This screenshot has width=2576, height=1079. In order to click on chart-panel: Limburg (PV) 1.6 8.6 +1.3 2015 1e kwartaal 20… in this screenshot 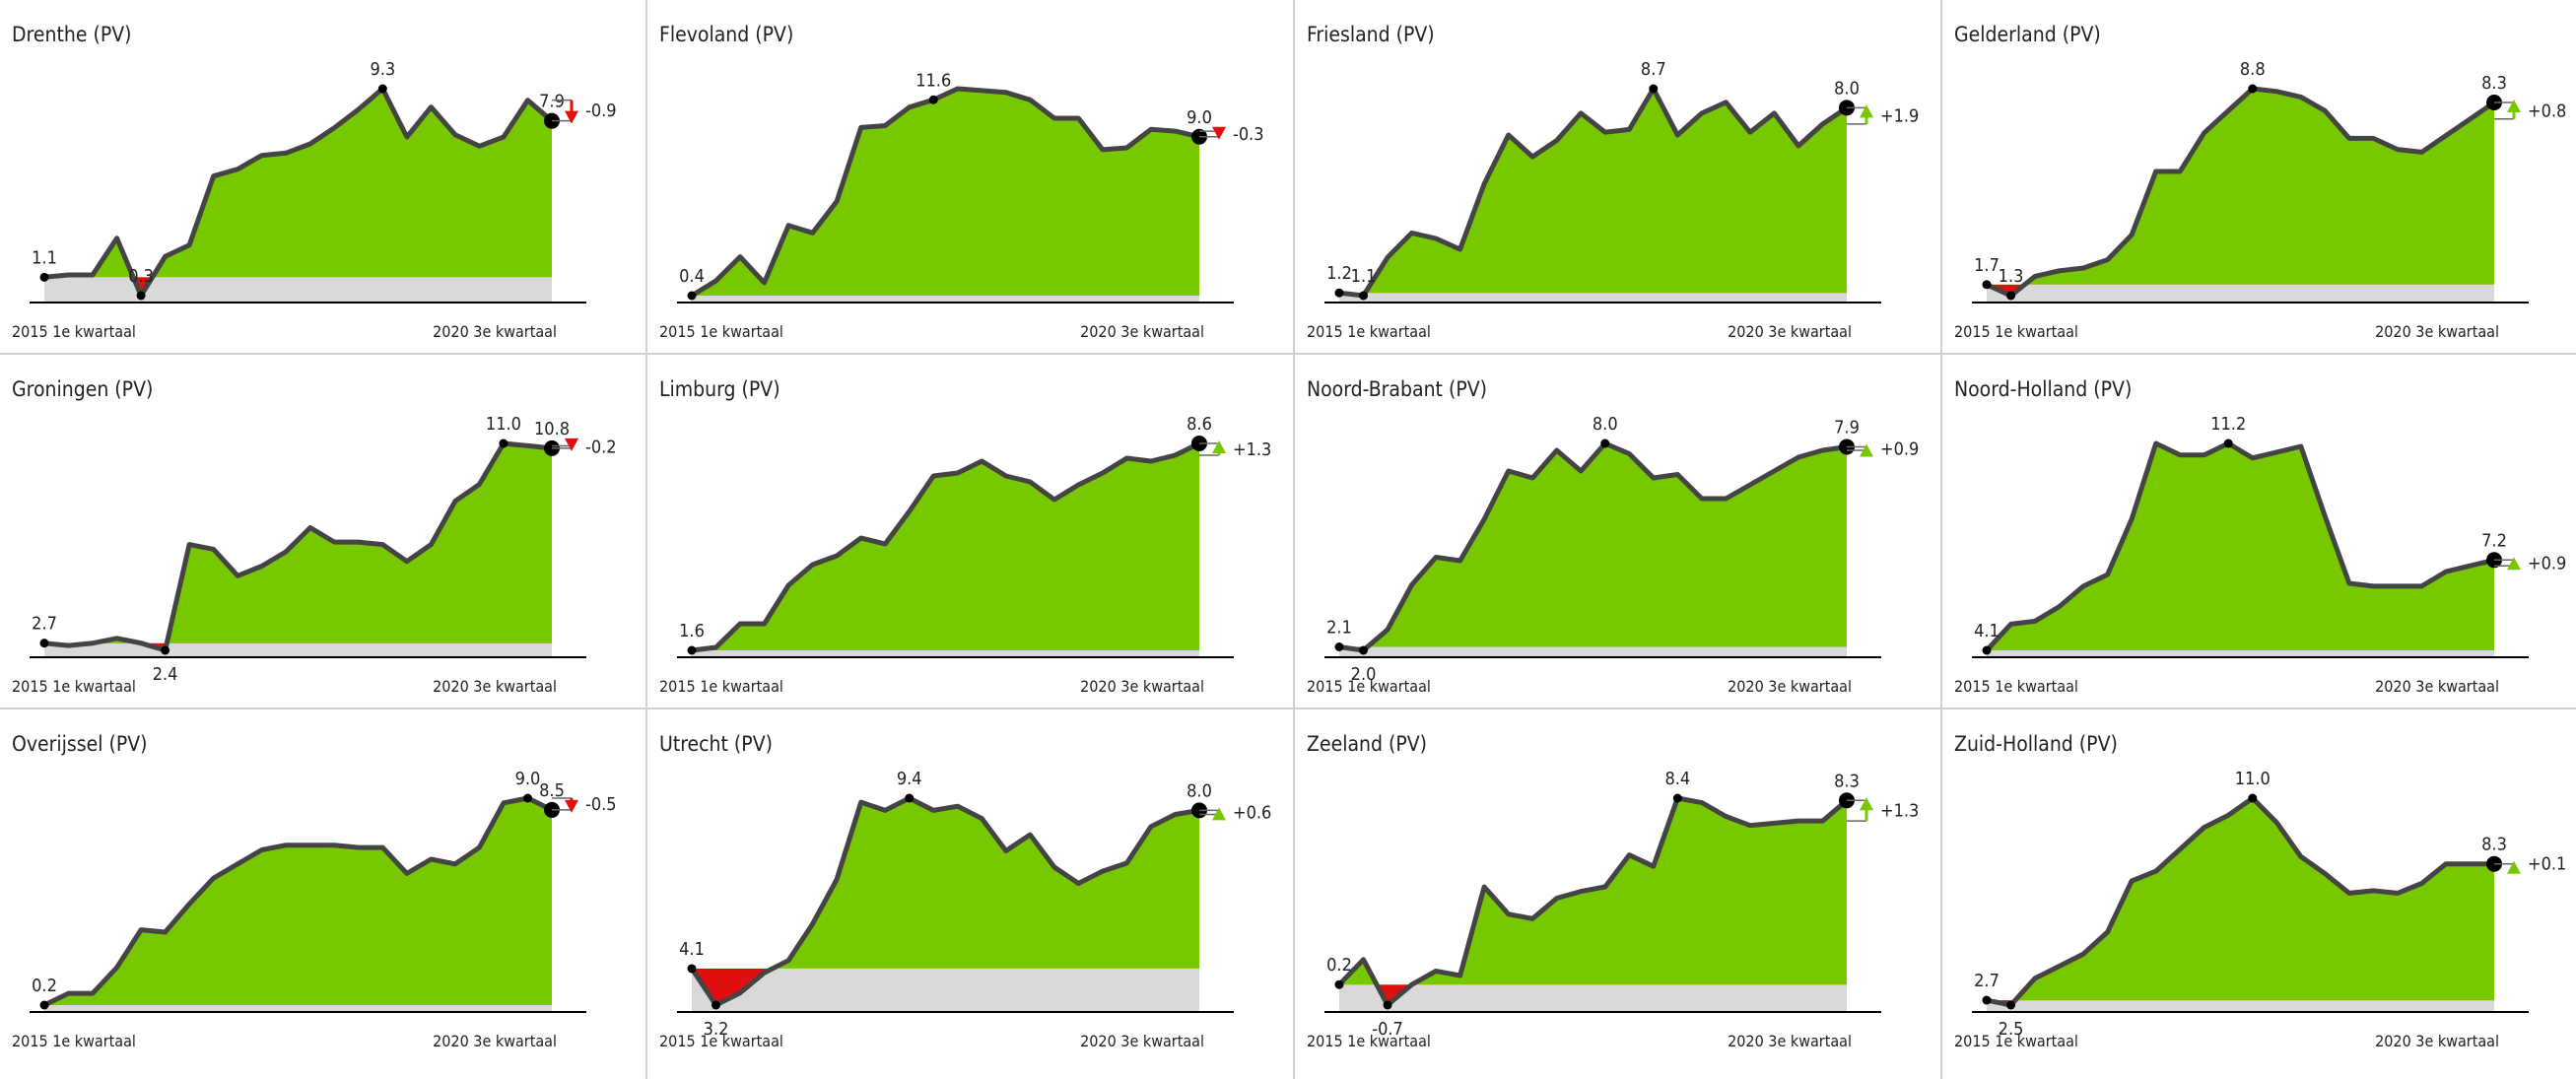, I will do `click(971, 531)`.